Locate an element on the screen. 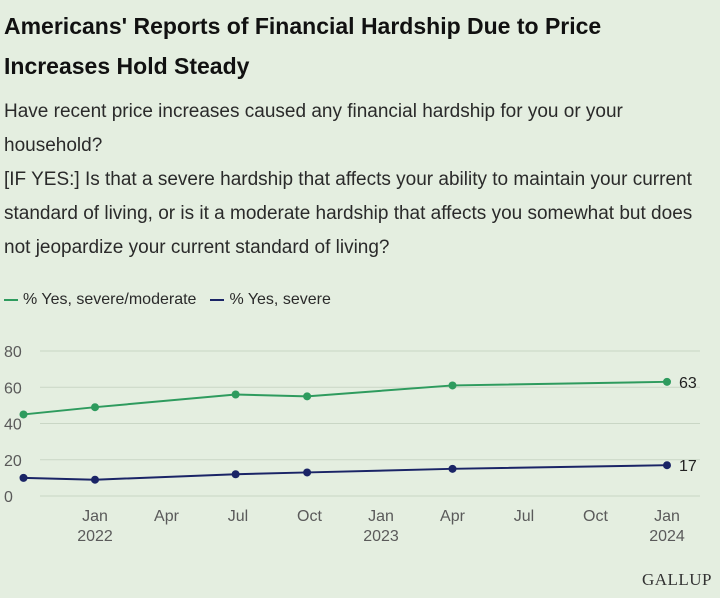  legend-item-severe: % Yes, severe is located at coordinates (270, 300).